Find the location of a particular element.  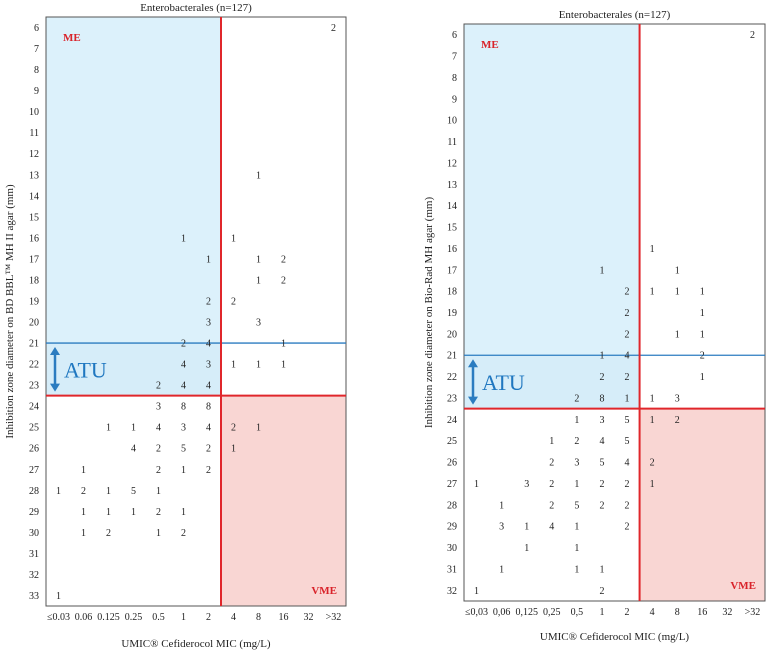

me-zone is located at coordinates (133, 180).